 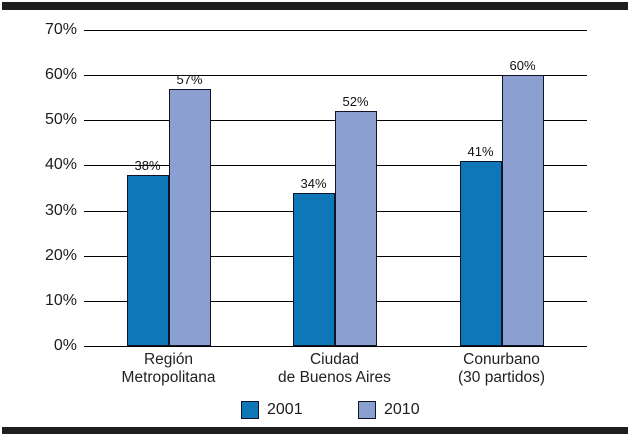 What do you see at coordinates (334, 368) in the screenshot?
I see `category-label-group2: Ciudad de Buenos Aires` at bounding box center [334, 368].